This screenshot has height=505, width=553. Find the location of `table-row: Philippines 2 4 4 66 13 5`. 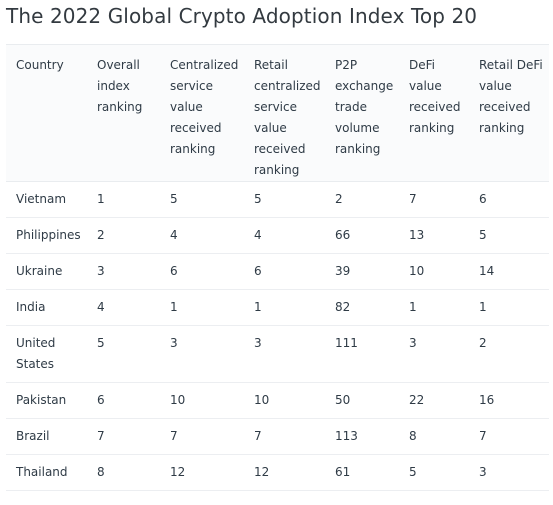

table-row: Philippines 2 4 4 66 13 5 is located at coordinates (277, 235).